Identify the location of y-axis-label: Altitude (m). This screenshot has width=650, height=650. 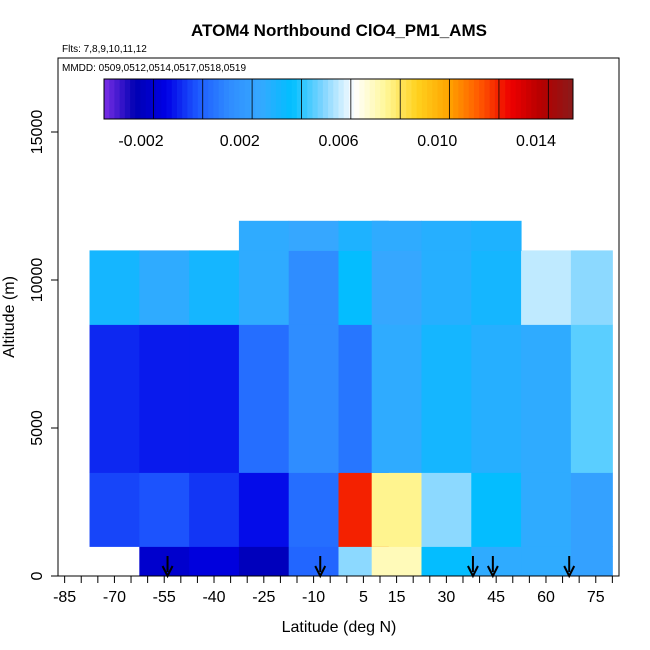
(9, 317).